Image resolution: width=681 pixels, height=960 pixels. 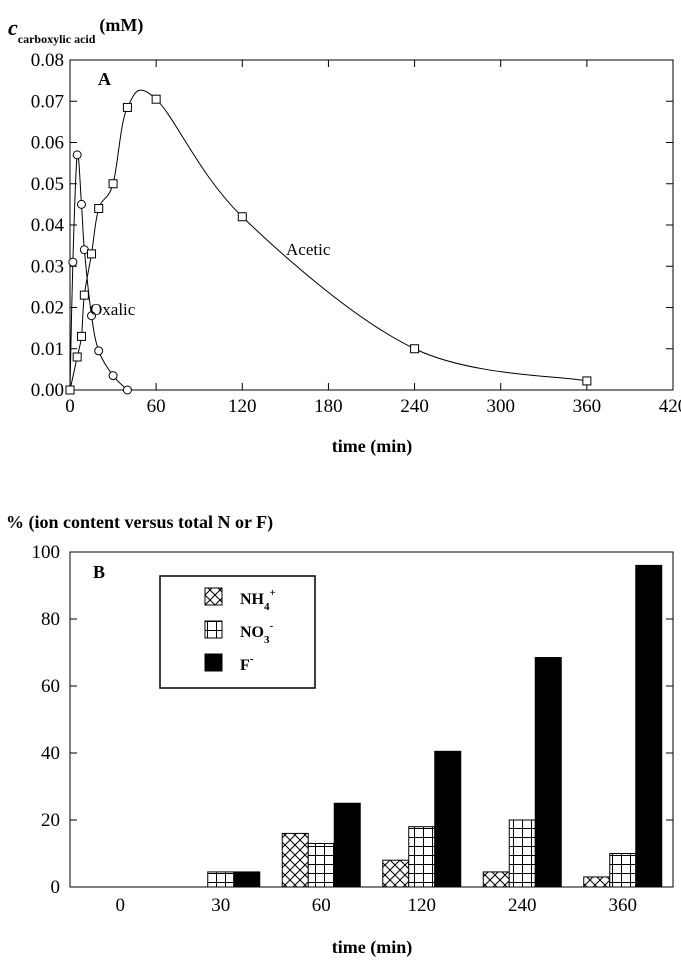 I want to click on chart-a-y-axis-title: ccarboxylic acid(mM), so click(x=75, y=30).